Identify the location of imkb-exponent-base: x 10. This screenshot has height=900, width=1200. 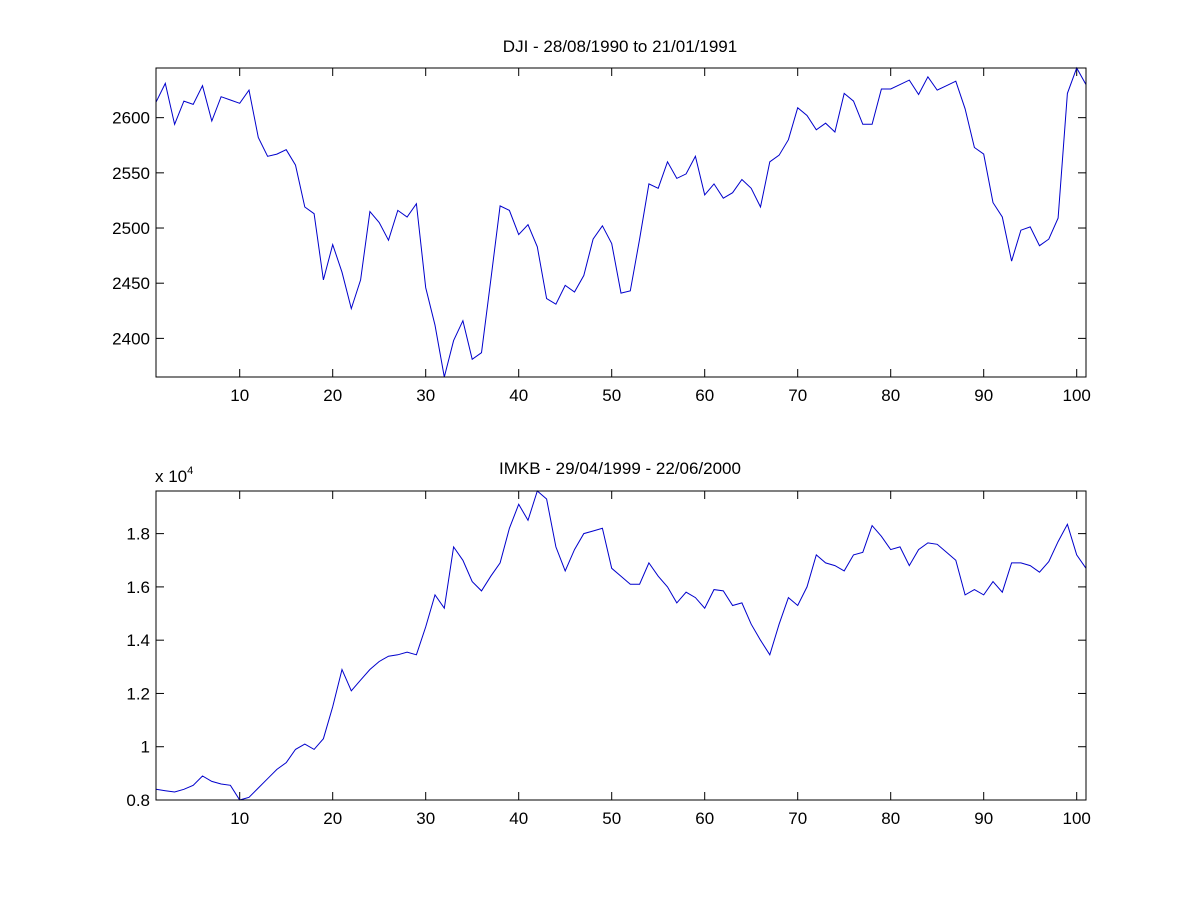
(171, 476).